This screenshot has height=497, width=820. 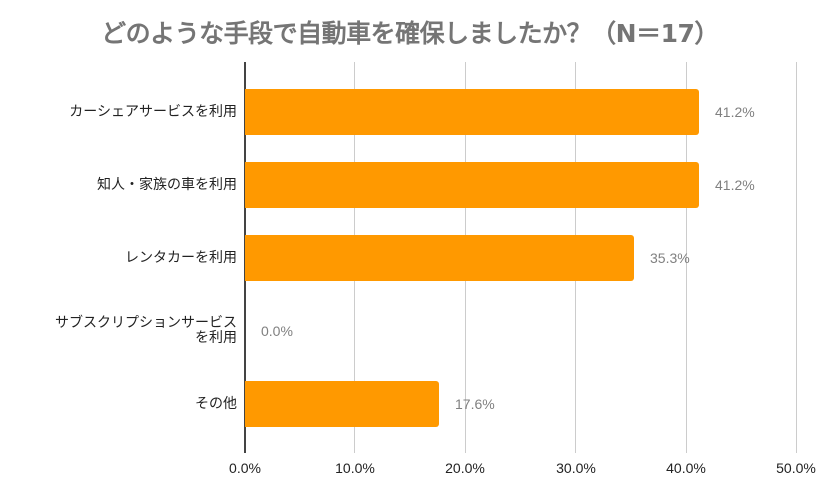 What do you see at coordinates (122, 258) in the screenshot?
I see `category-label: レンタカーを利用` at bounding box center [122, 258].